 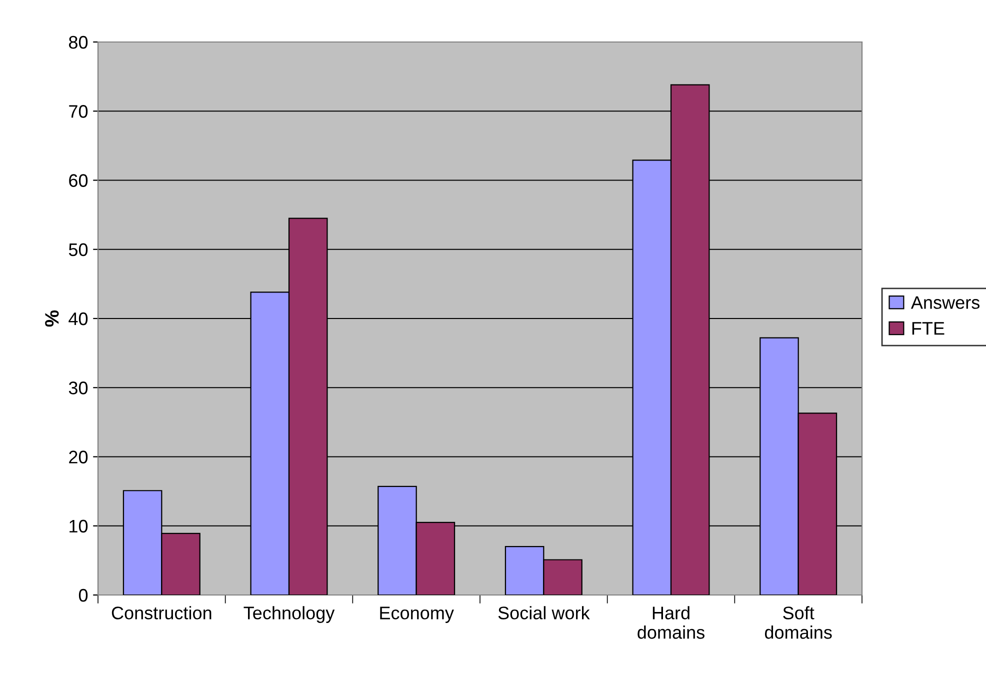 I want to click on x-tick-label: Soft domains, so click(x=798, y=622).